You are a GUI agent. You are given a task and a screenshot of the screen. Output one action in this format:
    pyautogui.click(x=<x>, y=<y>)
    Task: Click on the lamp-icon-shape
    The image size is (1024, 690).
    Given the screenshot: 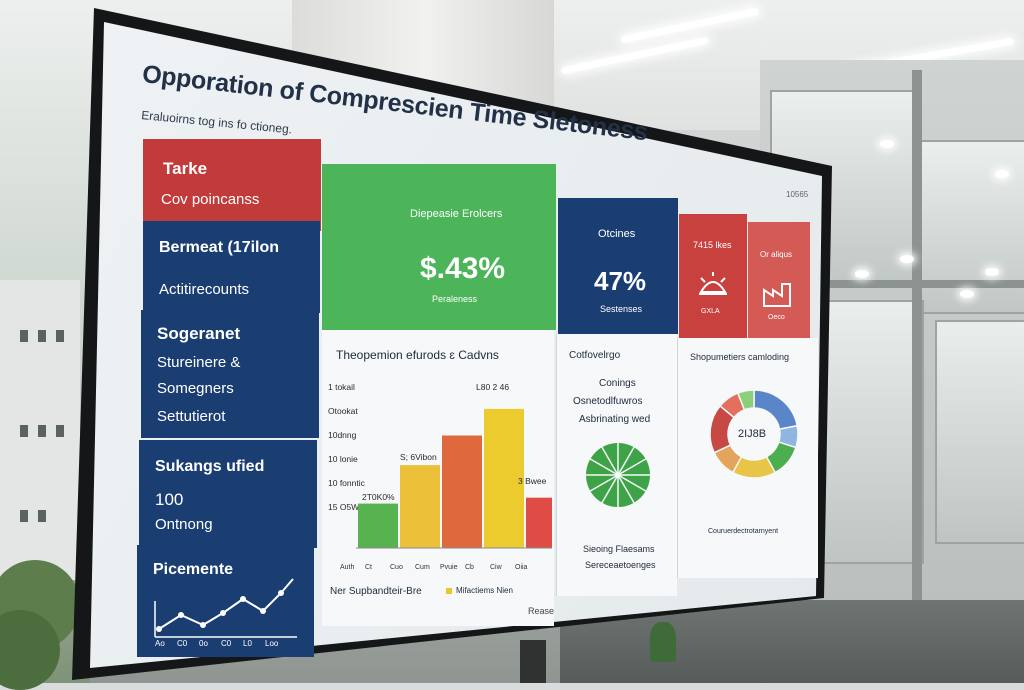 What is the action you would take?
    pyautogui.click(x=713, y=283)
    